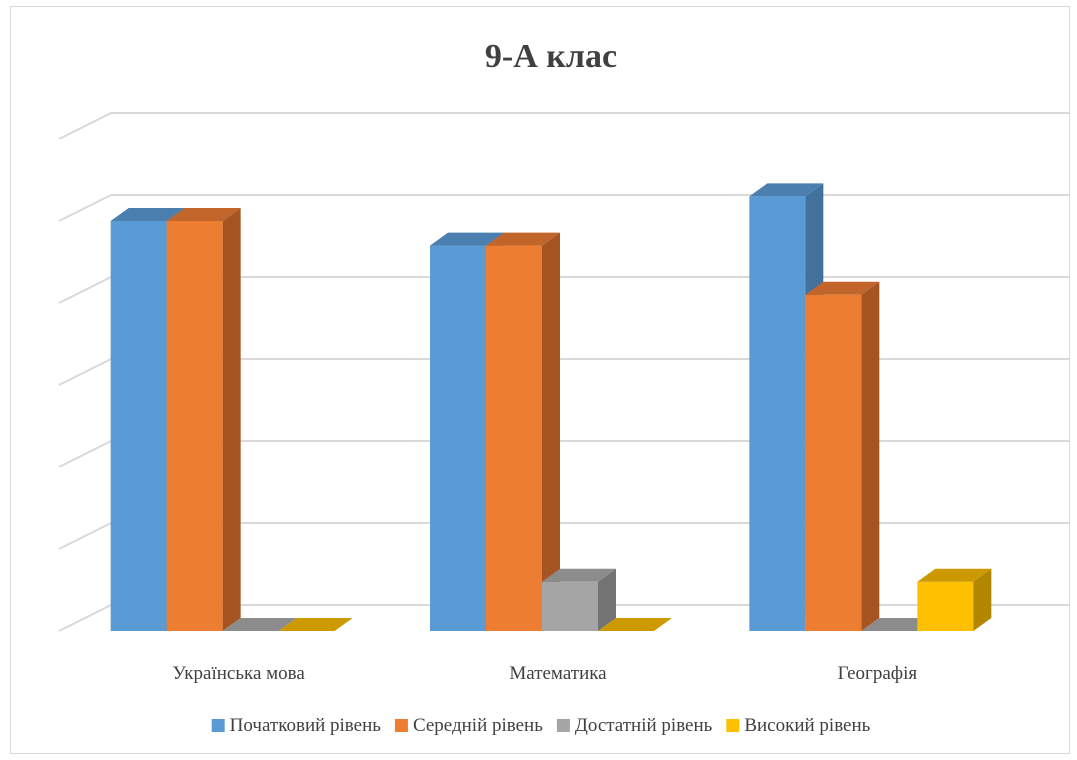 This screenshot has height=760, width=1077. I want to click on chart-title: 9-А клас, so click(551, 56).